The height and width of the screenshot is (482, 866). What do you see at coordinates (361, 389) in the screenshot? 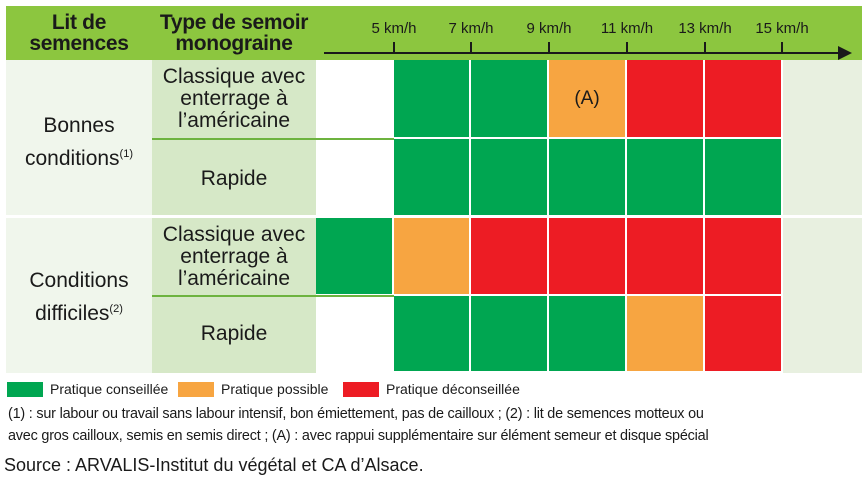
I see `legend-swatch-deconseillee` at bounding box center [361, 389].